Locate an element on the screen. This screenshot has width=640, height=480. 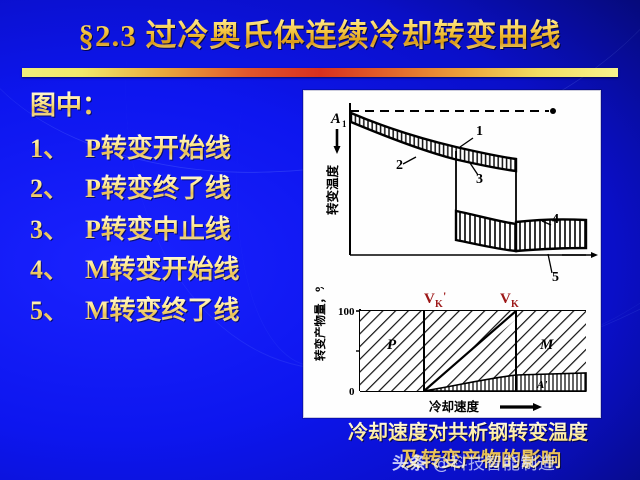
cct-a1-label: A is located at coordinates (335, 119).